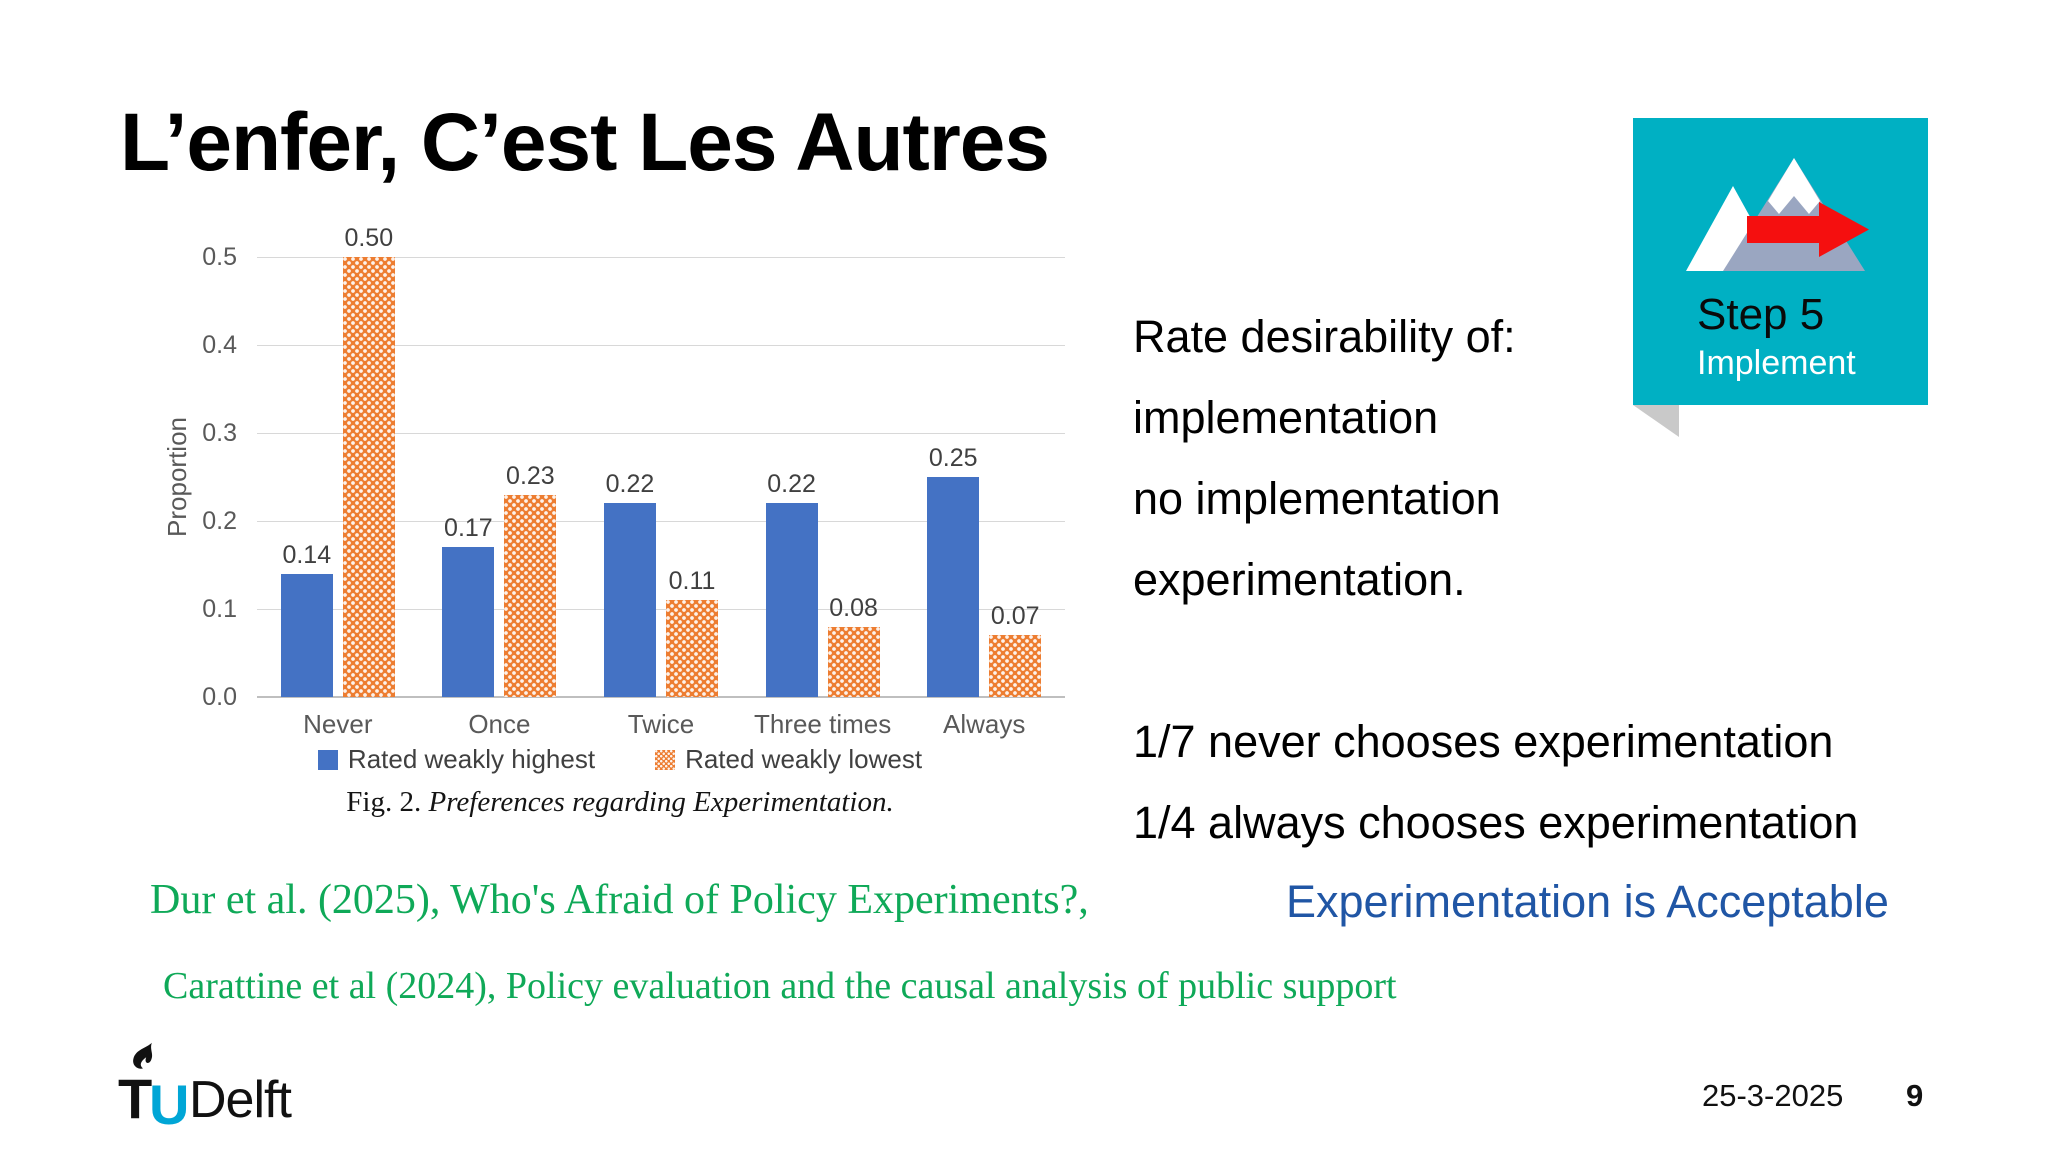  Describe the element at coordinates (1483, 741) in the screenshot. I see `stat-line-never: 1/7 never chooses experimentation` at that location.